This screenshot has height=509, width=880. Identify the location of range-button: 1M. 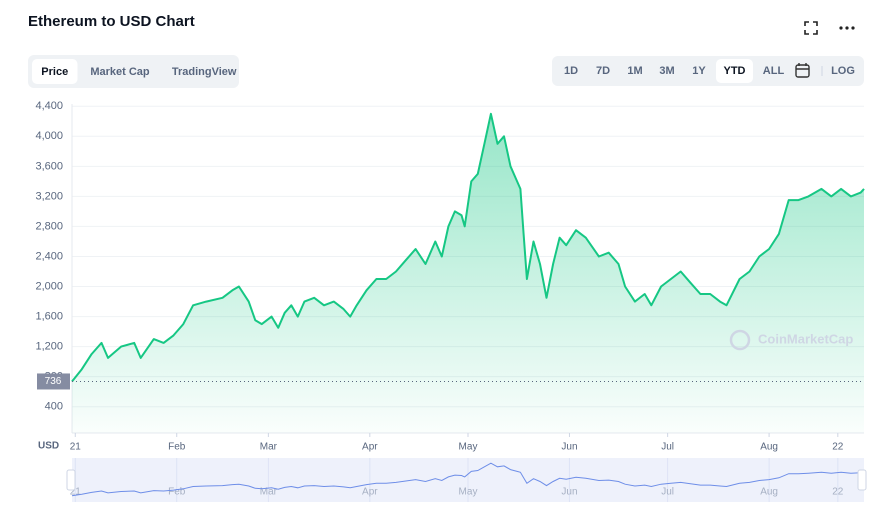
(634, 71).